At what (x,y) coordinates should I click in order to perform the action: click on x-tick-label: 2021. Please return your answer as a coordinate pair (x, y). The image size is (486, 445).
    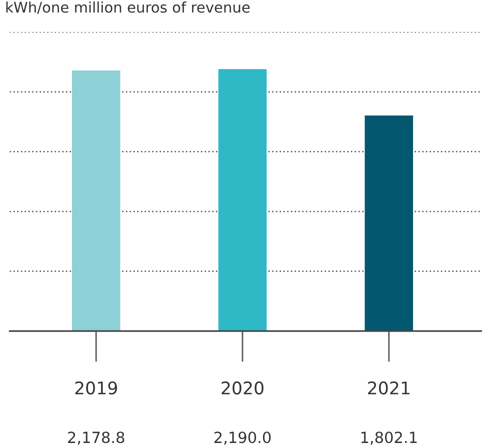
    Looking at the image, I should click on (389, 388).